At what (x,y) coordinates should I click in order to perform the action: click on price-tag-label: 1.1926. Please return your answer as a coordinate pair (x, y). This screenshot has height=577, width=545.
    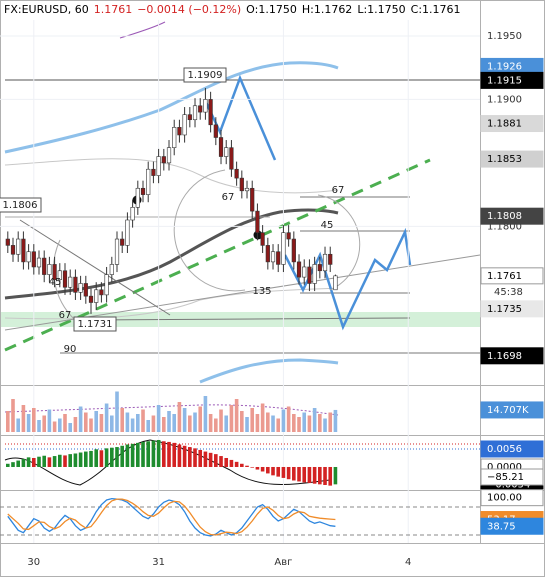
    Looking at the image, I should click on (504, 66).